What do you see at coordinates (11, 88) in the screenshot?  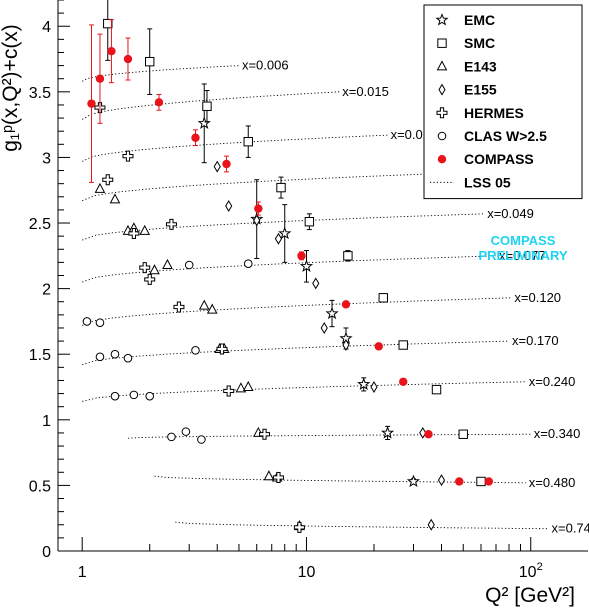 I see `y-axis-label: g₁ᵖ(x,Q²)+c(x)` at bounding box center [11, 88].